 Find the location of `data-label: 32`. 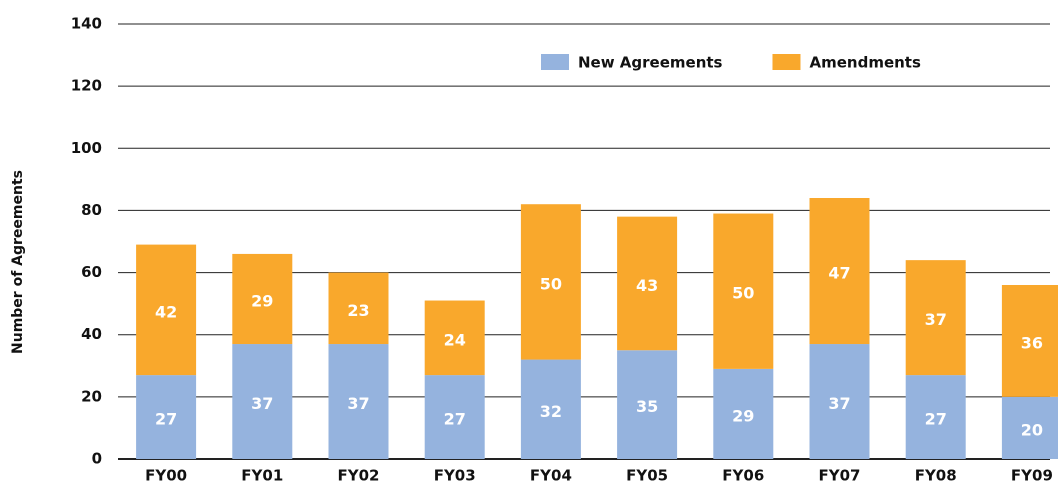

data-label: 32 is located at coordinates (551, 411).